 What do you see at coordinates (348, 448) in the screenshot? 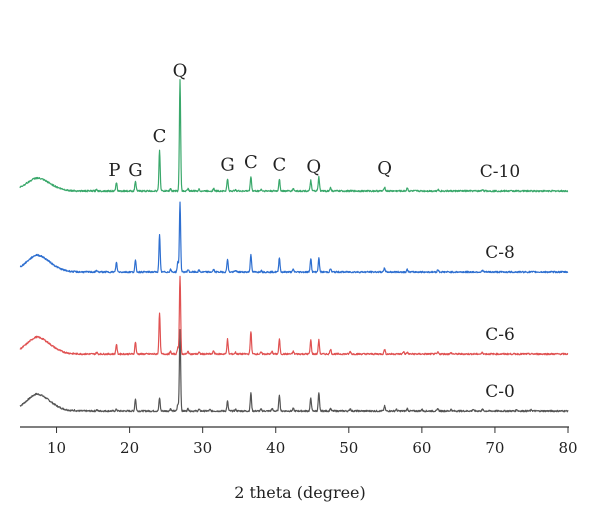
I see `x-tick-label: 50` at bounding box center [348, 448].